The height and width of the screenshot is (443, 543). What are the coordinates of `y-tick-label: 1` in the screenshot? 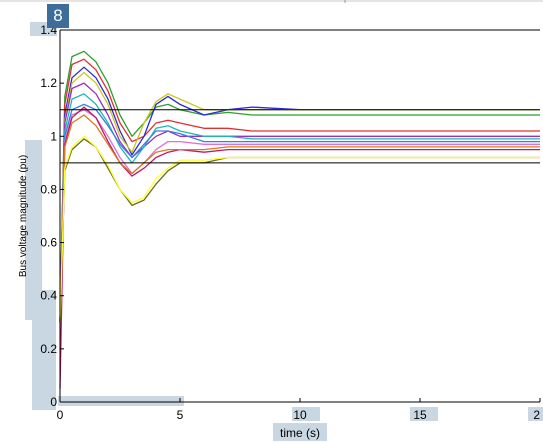 It's located at (53, 136).